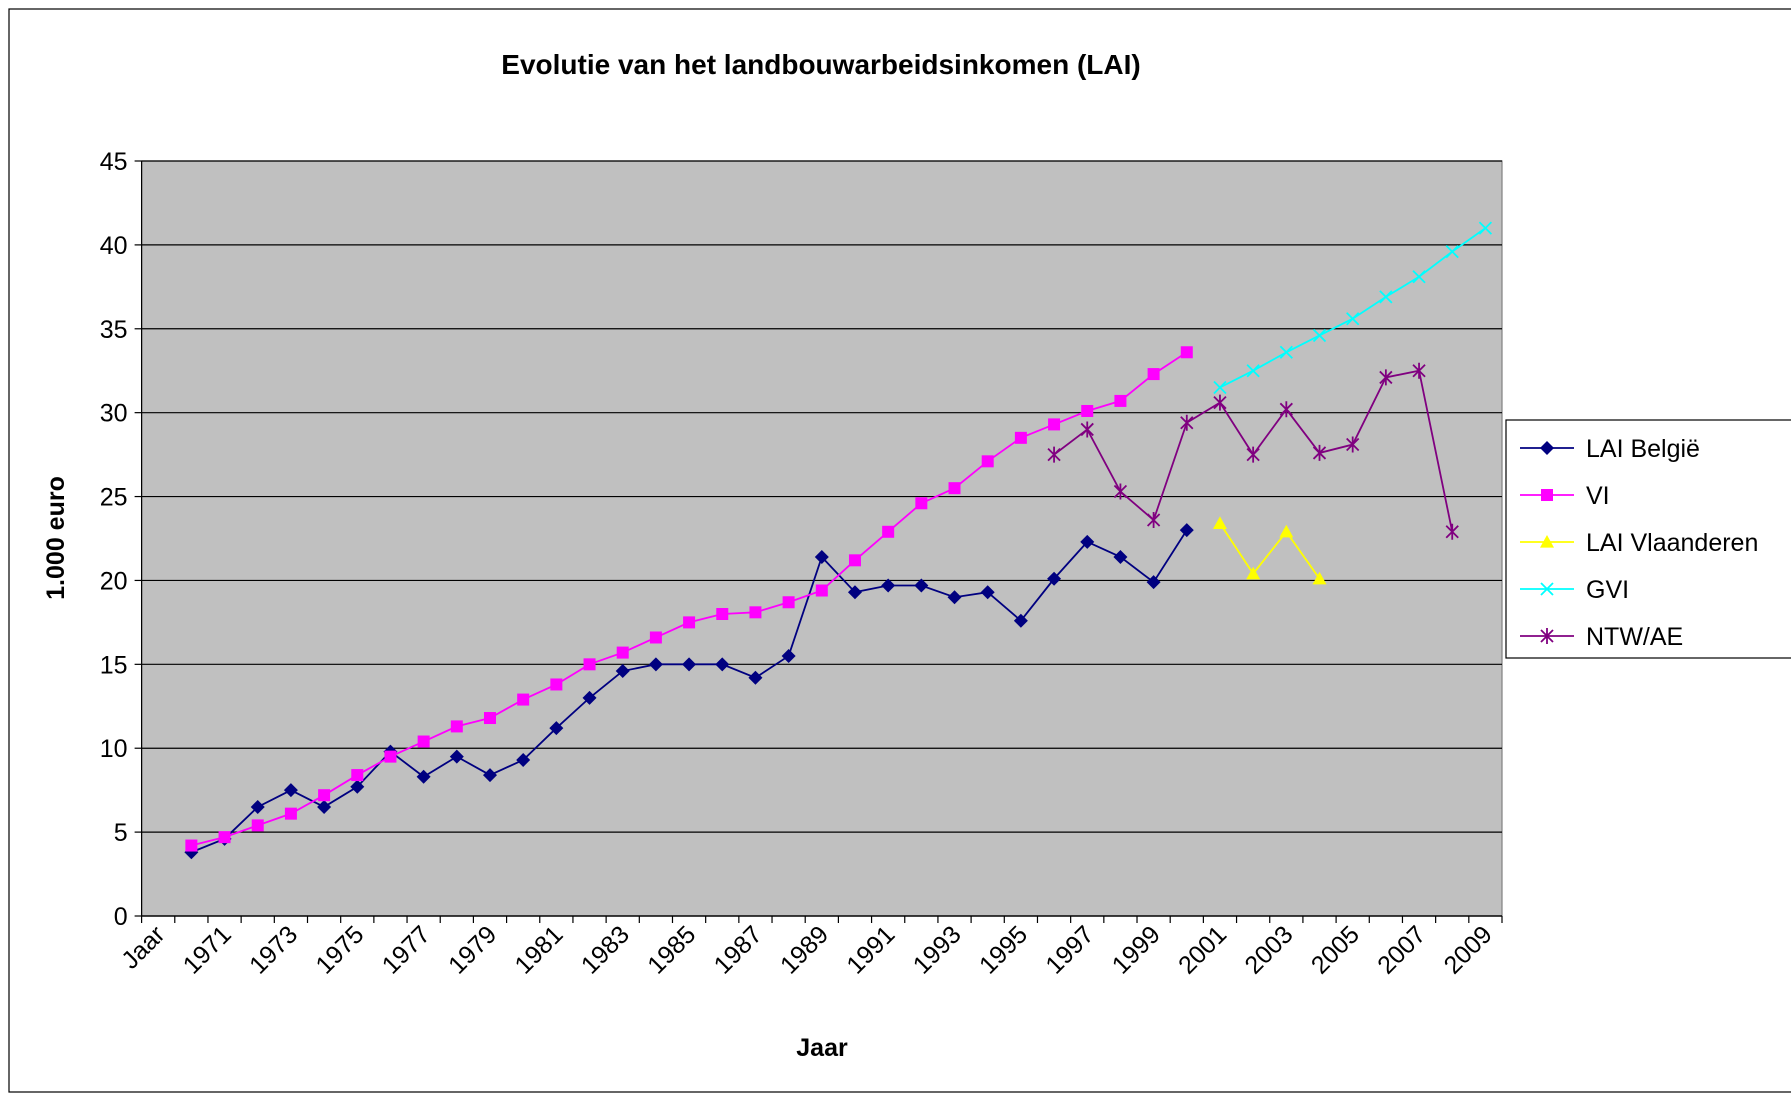 The width and height of the screenshot is (1791, 1093). What do you see at coordinates (114, 498) in the screenshot?
I see `y-tick-label: 25` at bounding box center [114, 498].